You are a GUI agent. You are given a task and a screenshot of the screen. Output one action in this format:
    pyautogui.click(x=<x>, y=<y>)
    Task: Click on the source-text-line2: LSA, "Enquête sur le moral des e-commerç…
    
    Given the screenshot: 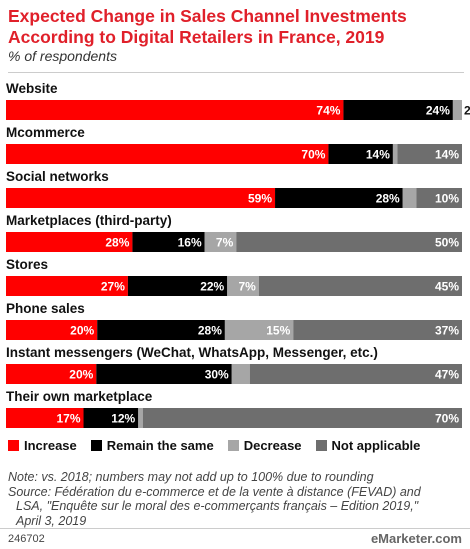 What is the action you would take?
    pyautogui.click(x=217, y=506)
    